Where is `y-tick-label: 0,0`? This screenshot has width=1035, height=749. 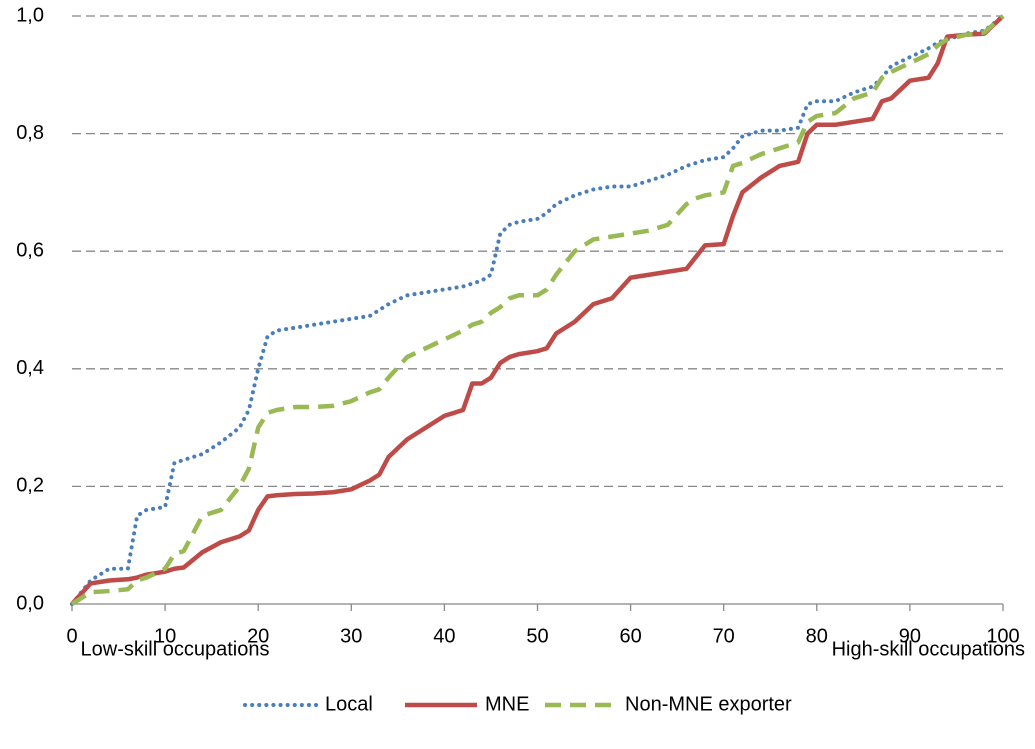 y-tick-label: 0,0 is located at coordinates (30, 603).